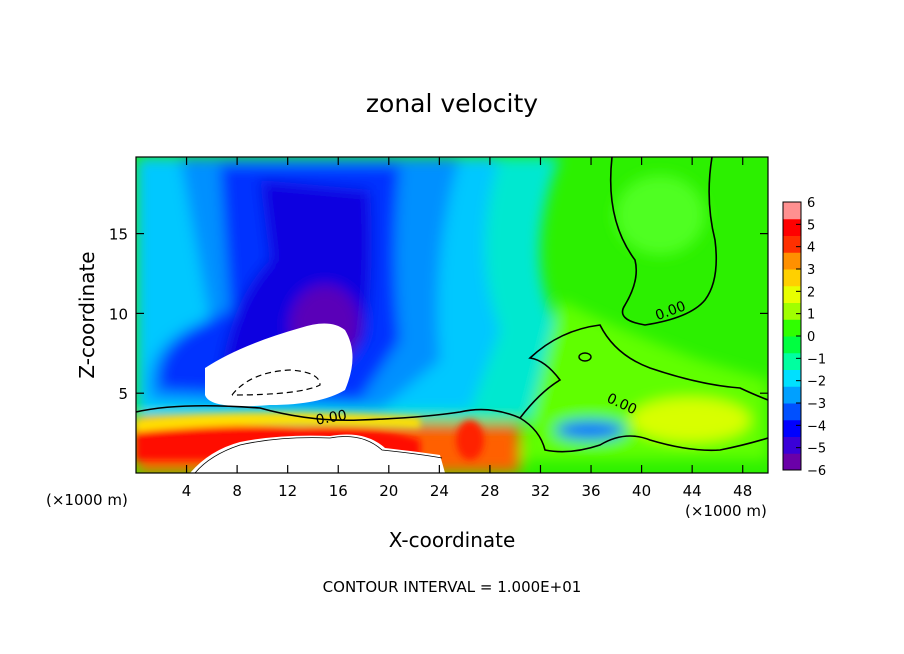  I want to click on x-axis-unit-right: (×1000 m), so click(726, 511).